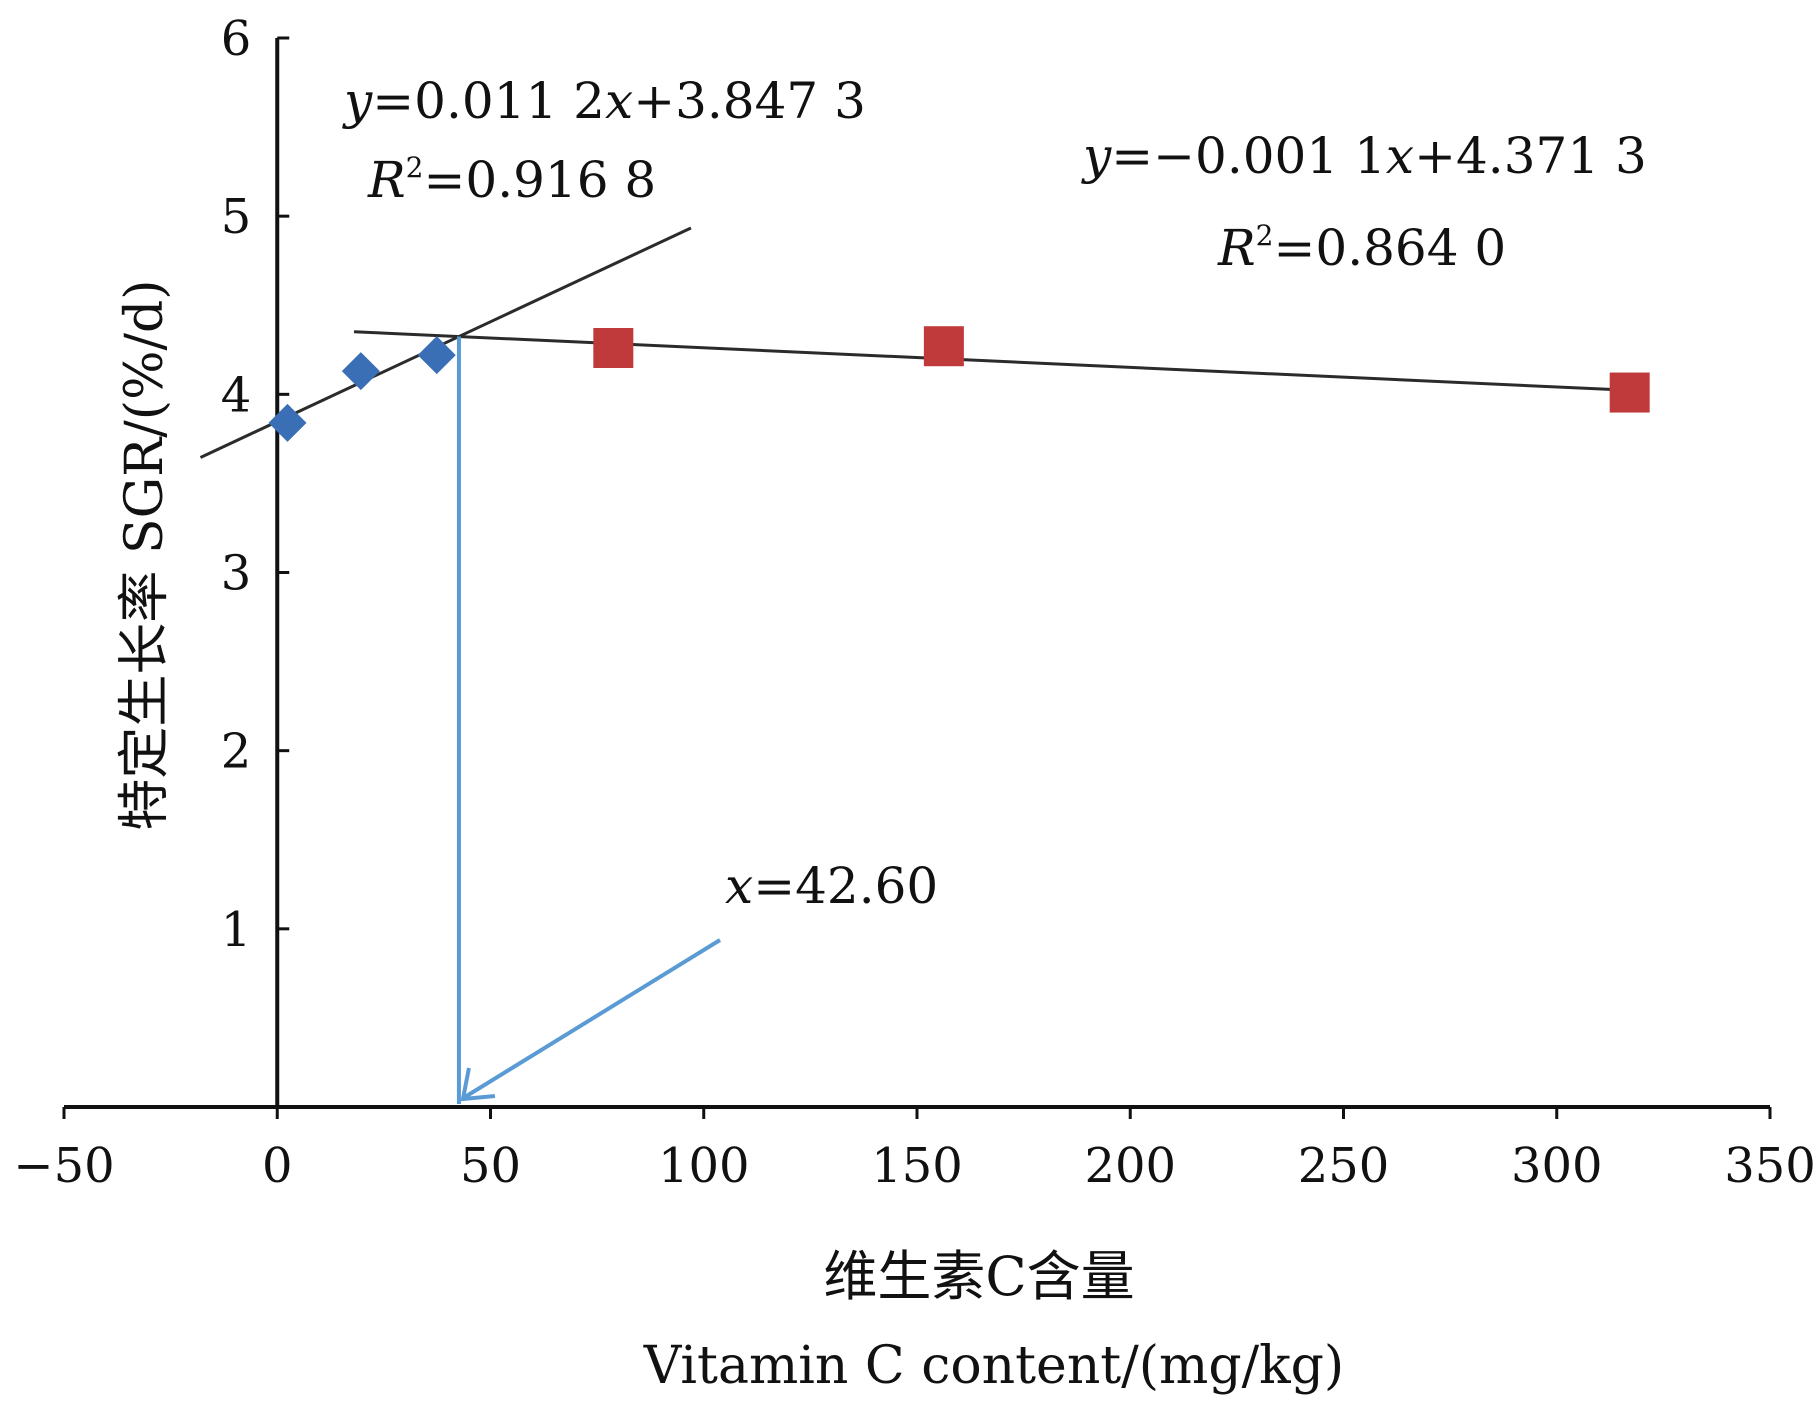 The height and width of the screenshot is (1411, 1819). I want to click on y-tick-label: 3, so click(236, 574).